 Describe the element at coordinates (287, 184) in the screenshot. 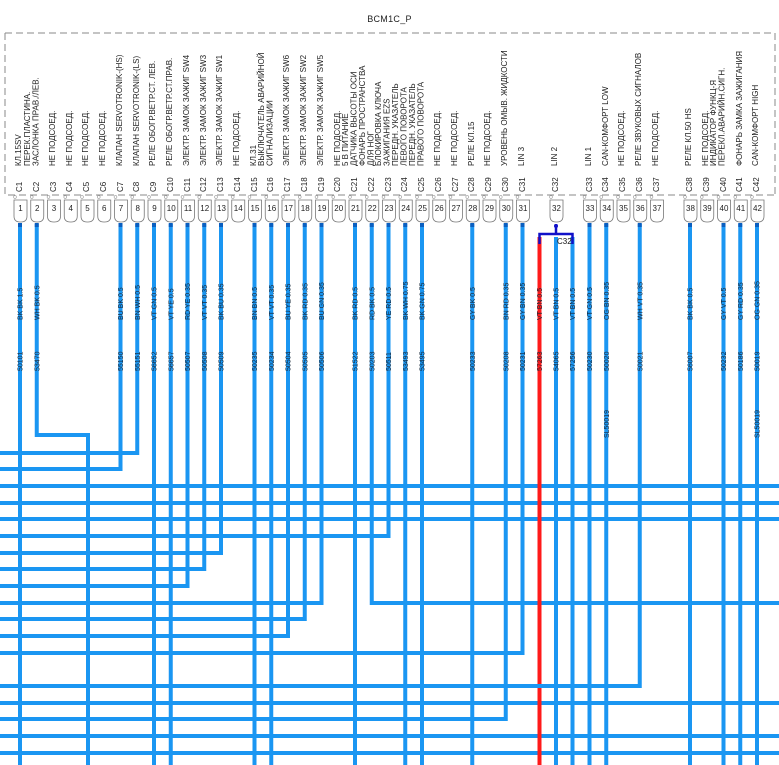

I see `cavity-label: C17` at that location.